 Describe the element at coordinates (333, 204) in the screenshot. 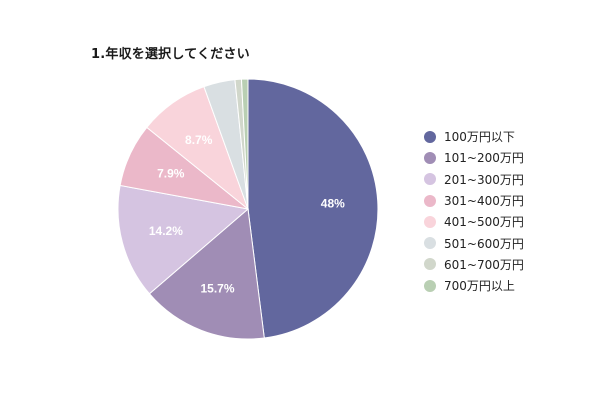

I see `slice-data-label-1: 48%` at that location.